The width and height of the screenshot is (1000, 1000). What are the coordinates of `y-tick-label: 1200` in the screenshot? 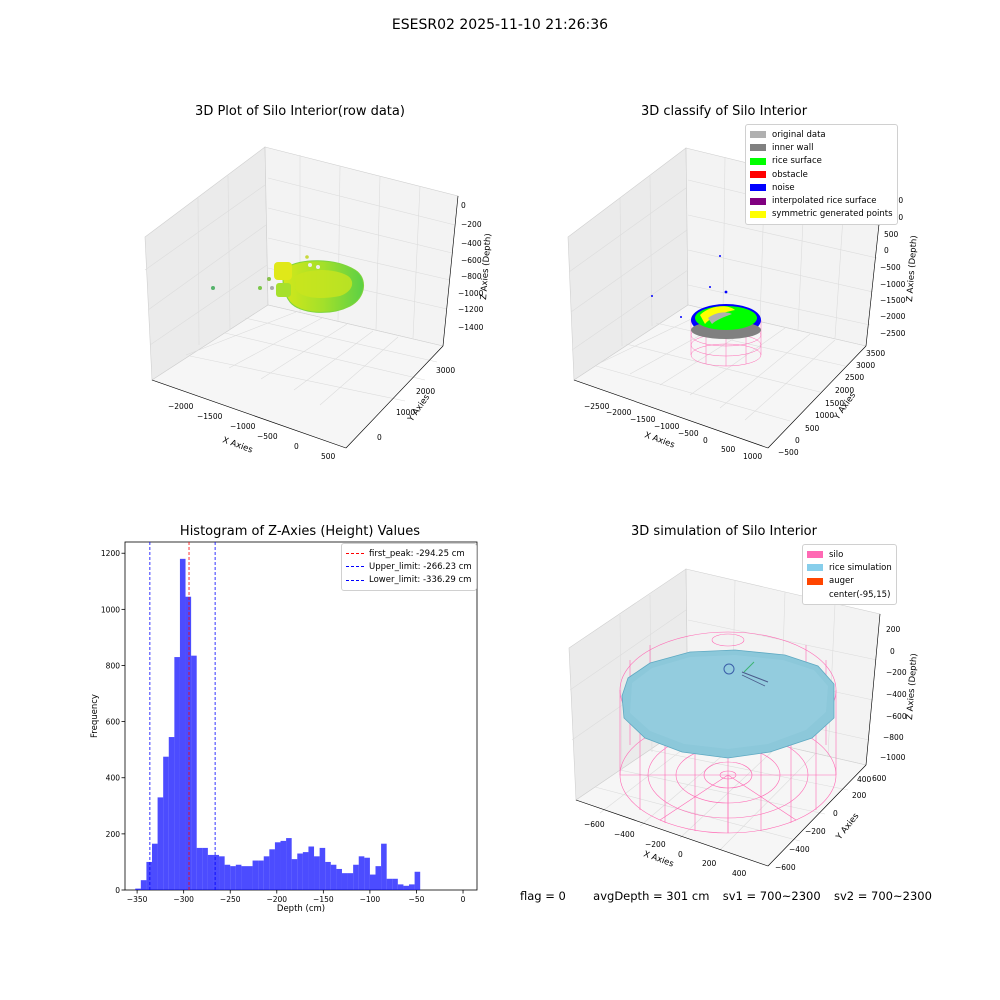 It's located at (110, 553).